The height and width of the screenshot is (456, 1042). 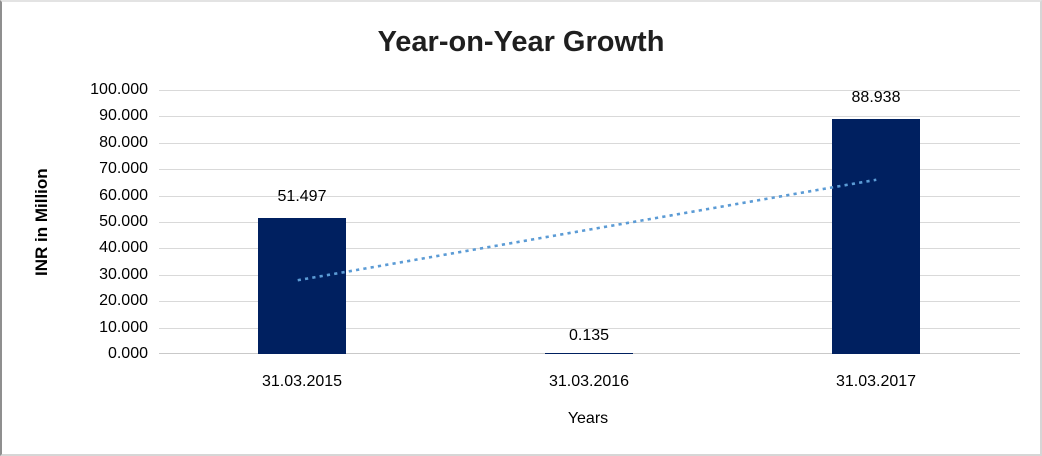 I want to click on data-label-2017: 88.938, so click(x=876, y=97).